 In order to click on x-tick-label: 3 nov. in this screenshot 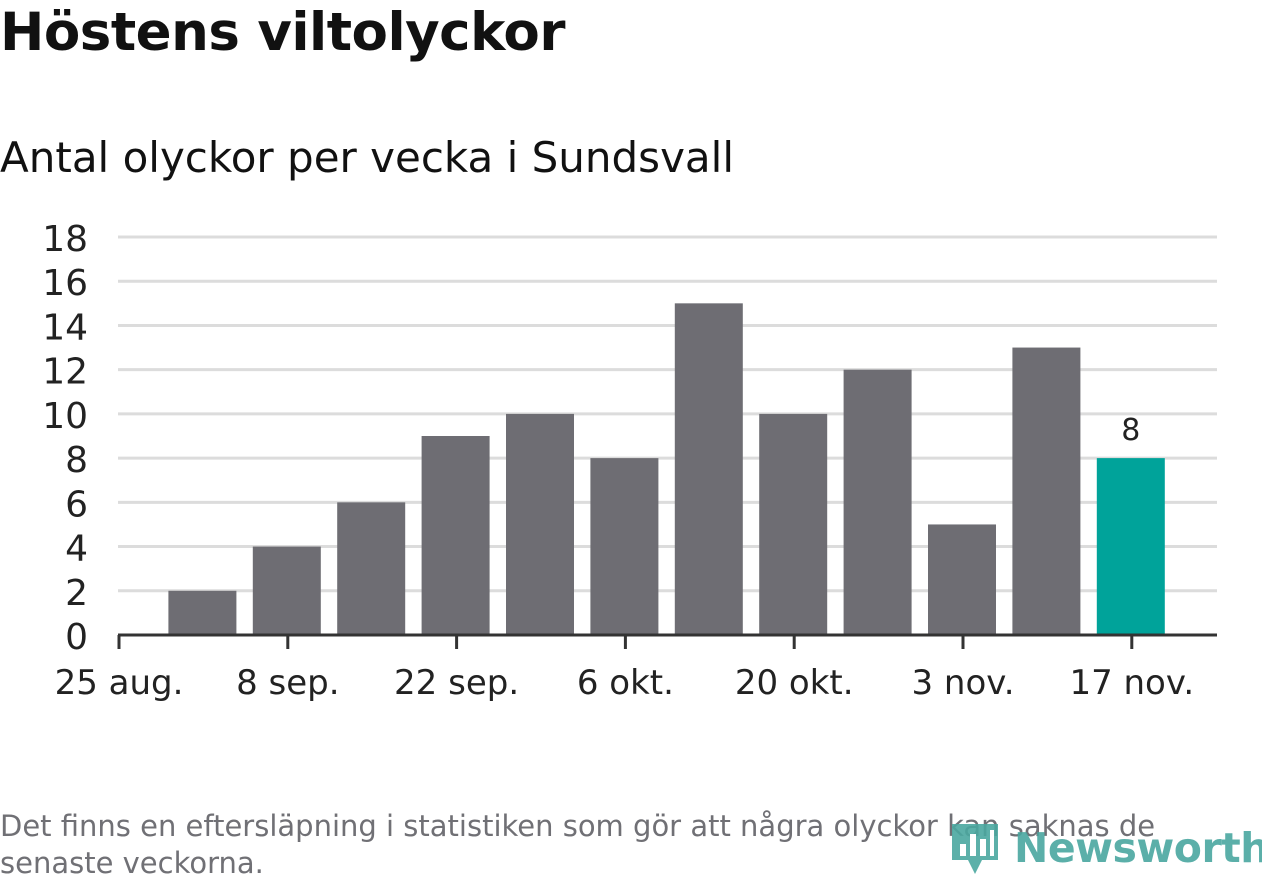, I will do `click(962, 683)`.